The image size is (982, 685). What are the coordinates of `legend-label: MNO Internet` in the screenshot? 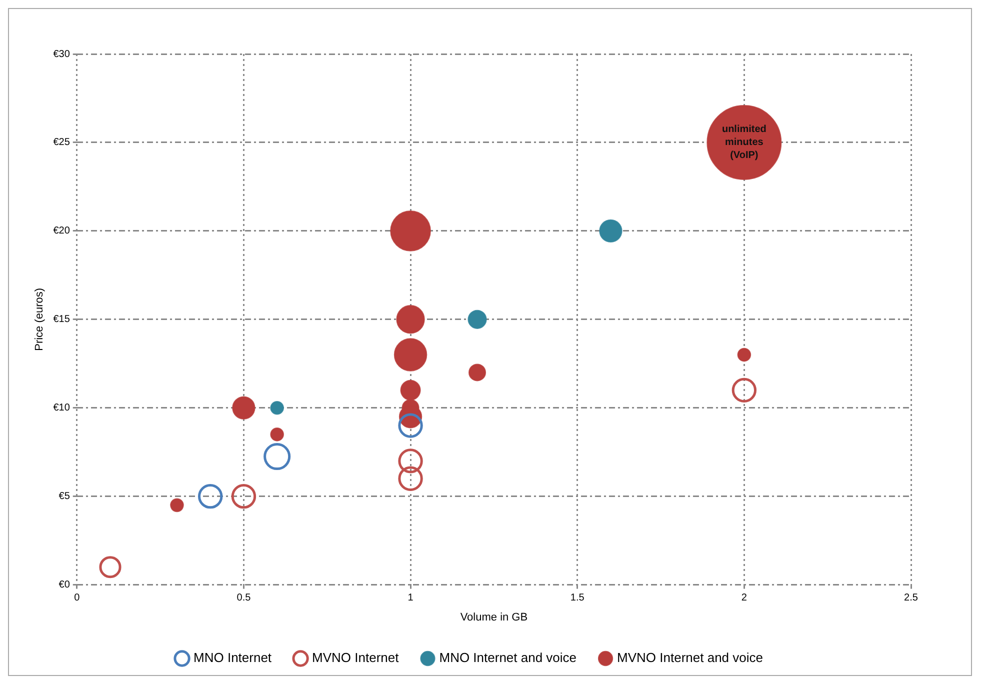 It's located at (233, 658).